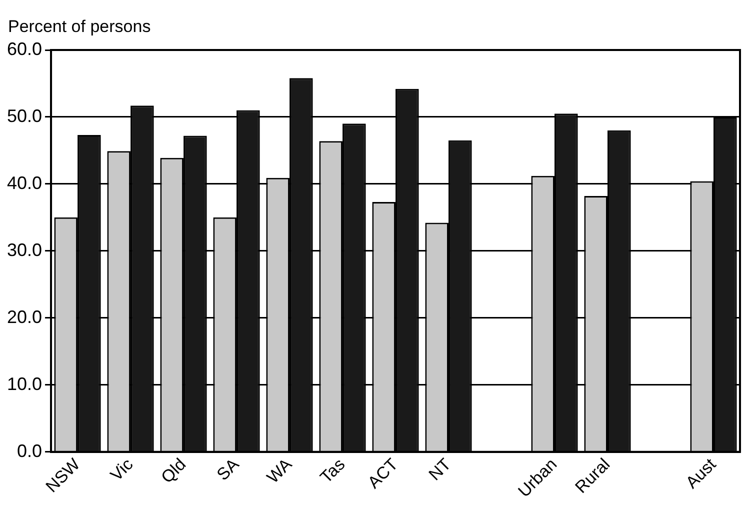  Describe the element at coordinates (24, 116) in the screenshot. I see `y-tick-label: 50.0` at that location.